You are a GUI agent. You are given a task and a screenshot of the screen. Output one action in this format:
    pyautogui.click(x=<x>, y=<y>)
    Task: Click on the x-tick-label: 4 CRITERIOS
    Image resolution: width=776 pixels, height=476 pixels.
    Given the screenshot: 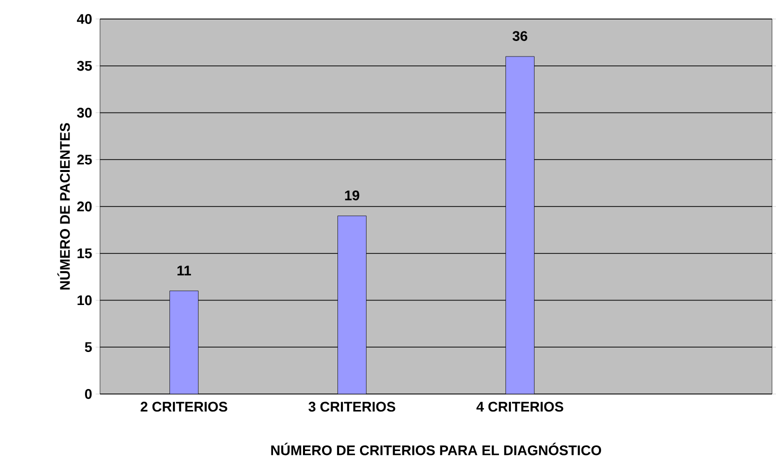 What is the action you would take?
    pyautogui.click(x=520, y=407)
    